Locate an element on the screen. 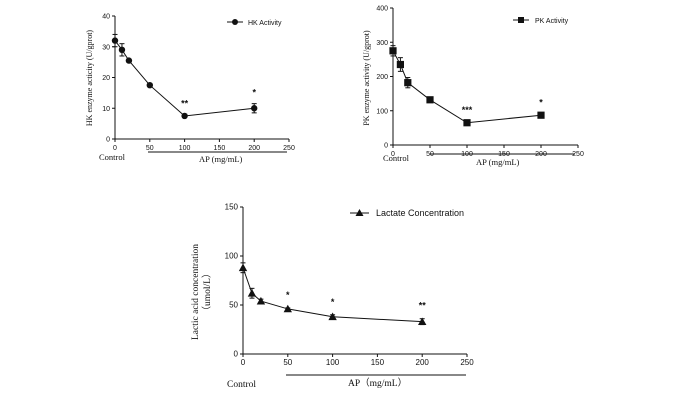 The height and width of the screenshot is (415, 700). hk-y-label: HK enzyme acticity (U/gprot) is located at coordinates (89, 78).